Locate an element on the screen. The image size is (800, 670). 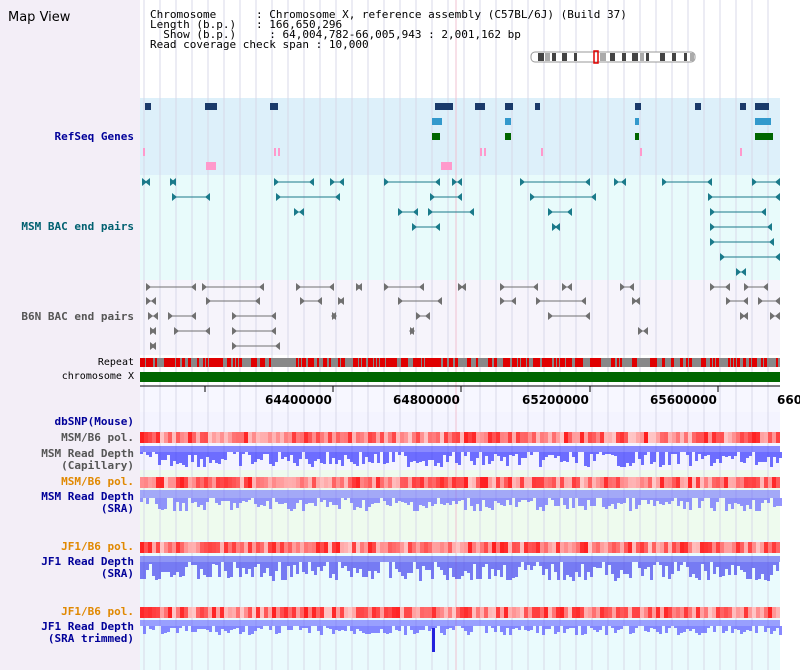
track-label-msm-pol: MSM/B6 pol. is located at coordinates (97, 437).